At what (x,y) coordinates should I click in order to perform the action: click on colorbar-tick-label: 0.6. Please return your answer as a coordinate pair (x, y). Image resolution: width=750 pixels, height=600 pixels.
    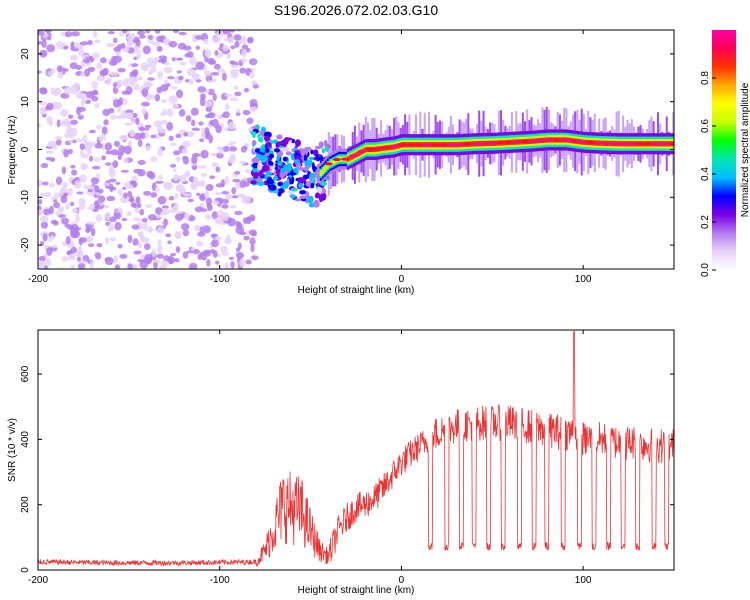
    Looking at the image, I should click on (705, 126).